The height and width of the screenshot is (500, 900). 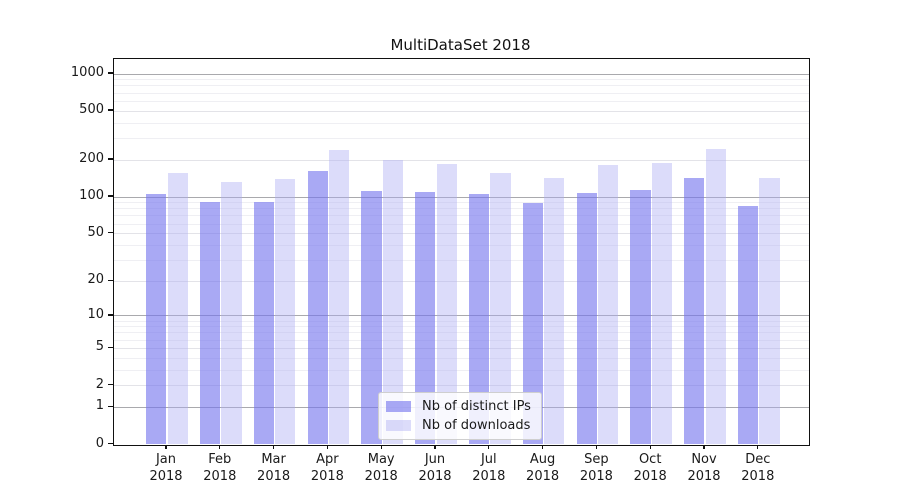 I want to click on x-tick-mark-aug, so click(x=542, y=447).